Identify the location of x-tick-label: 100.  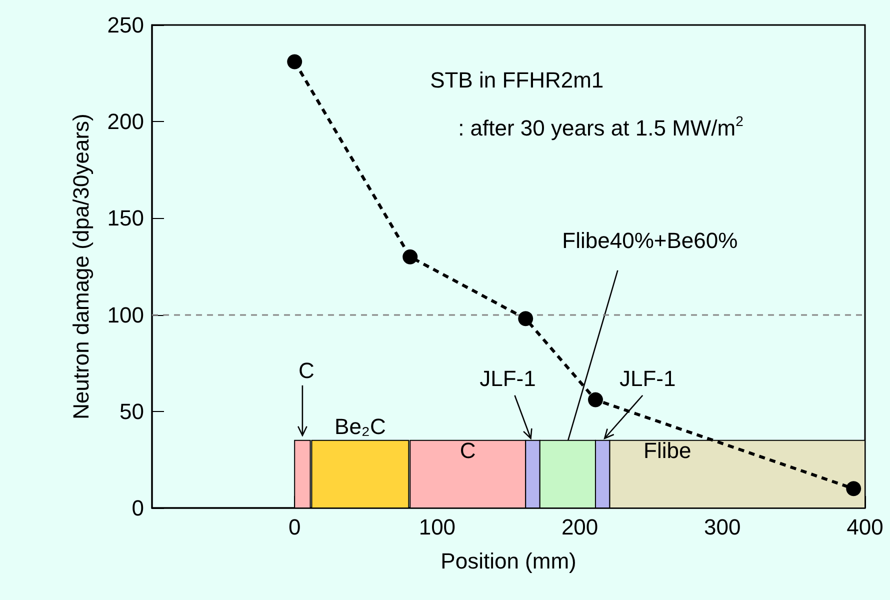
(437, 527).